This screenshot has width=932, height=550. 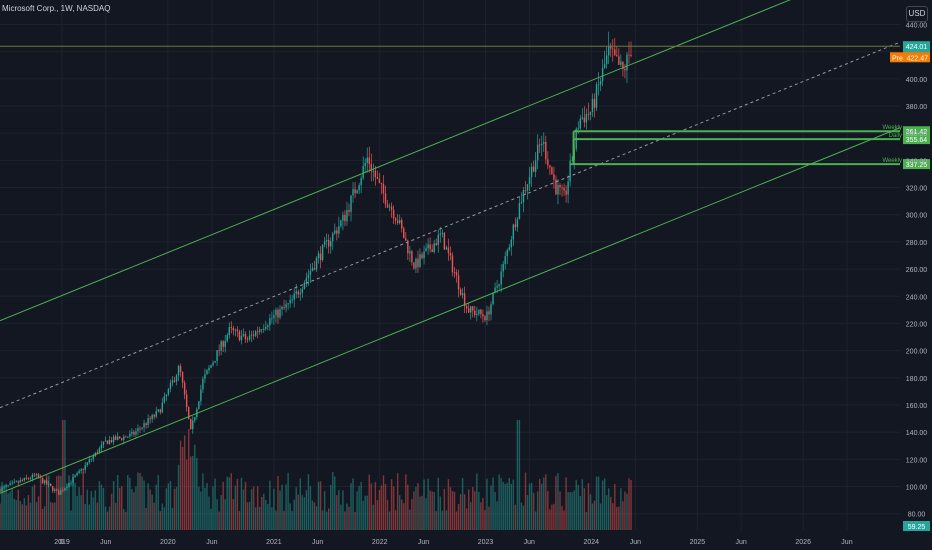 I want to click on y-tick-label: 160.00, so click(x=917, y=406).